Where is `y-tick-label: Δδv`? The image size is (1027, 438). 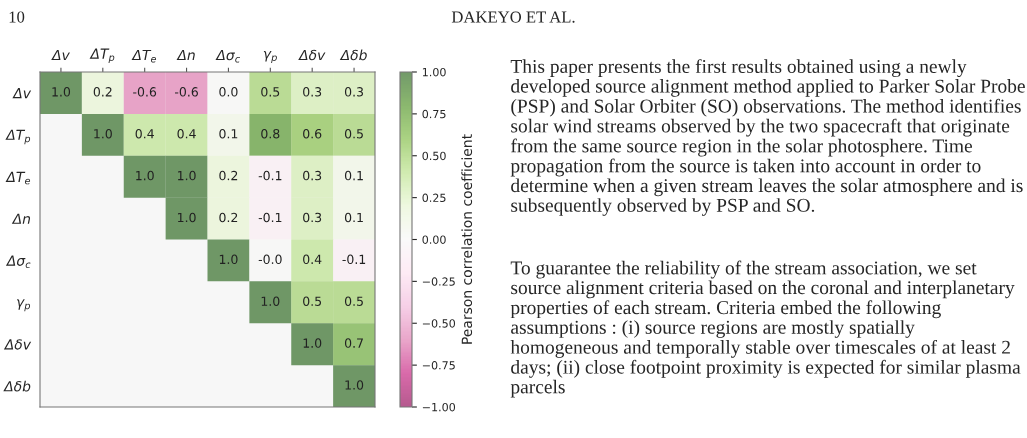 y-tick-label: Δδv is located at coordinates (17, 344).